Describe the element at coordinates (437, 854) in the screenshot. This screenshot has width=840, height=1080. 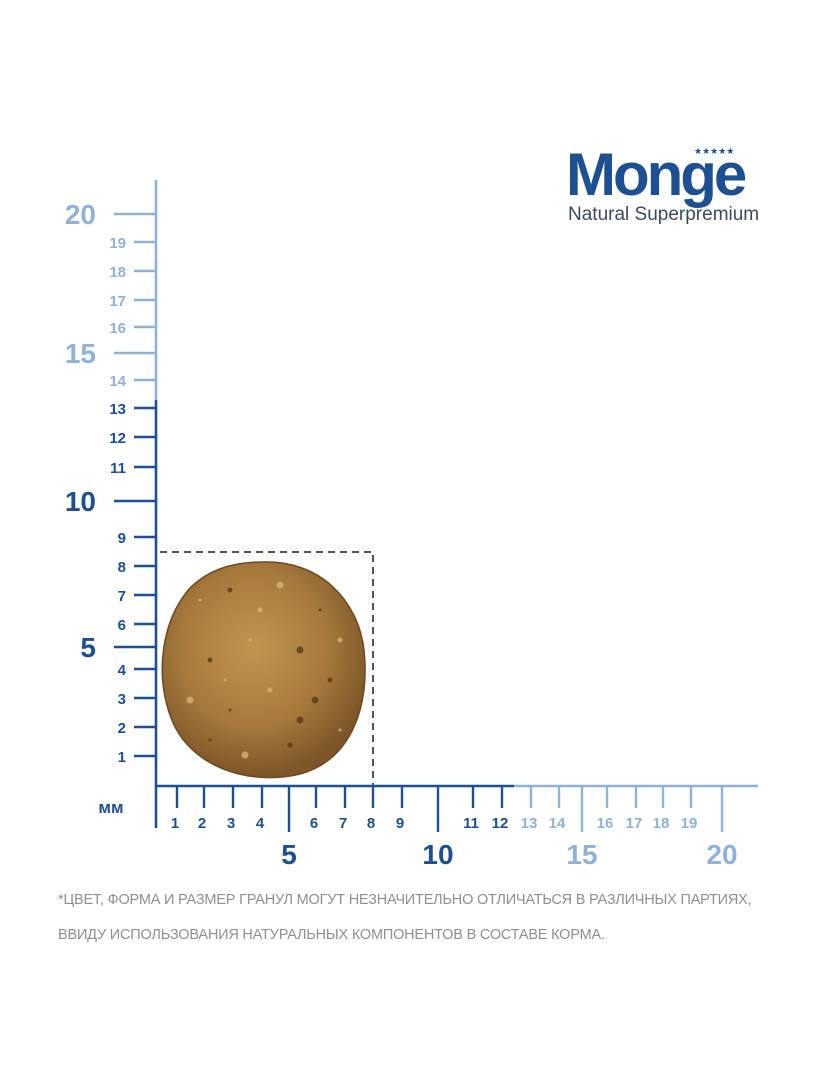
I see `x-label-10: 10` at that location.